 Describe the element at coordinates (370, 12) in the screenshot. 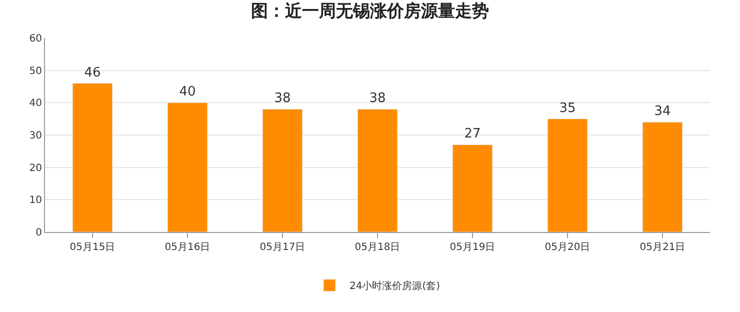

I see `chart-title: 图：近一周无锡涨价房源量走势` at that location.